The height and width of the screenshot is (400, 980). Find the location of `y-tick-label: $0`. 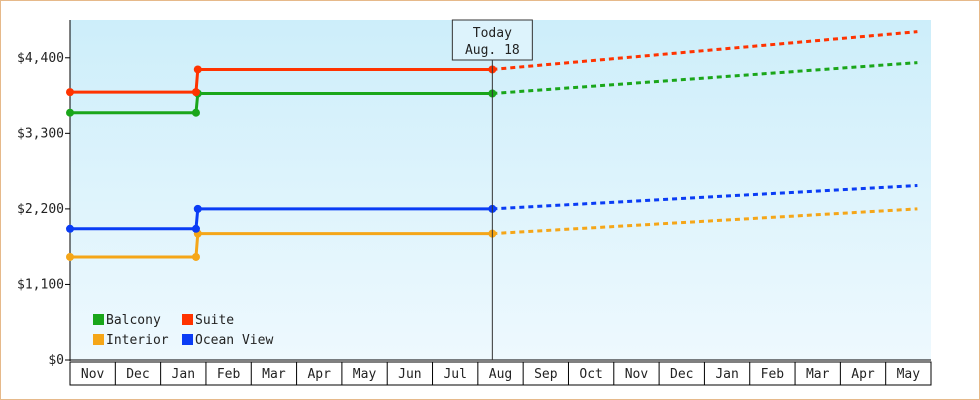

y-tick-label: $0 is located at coordinates (56, 360).